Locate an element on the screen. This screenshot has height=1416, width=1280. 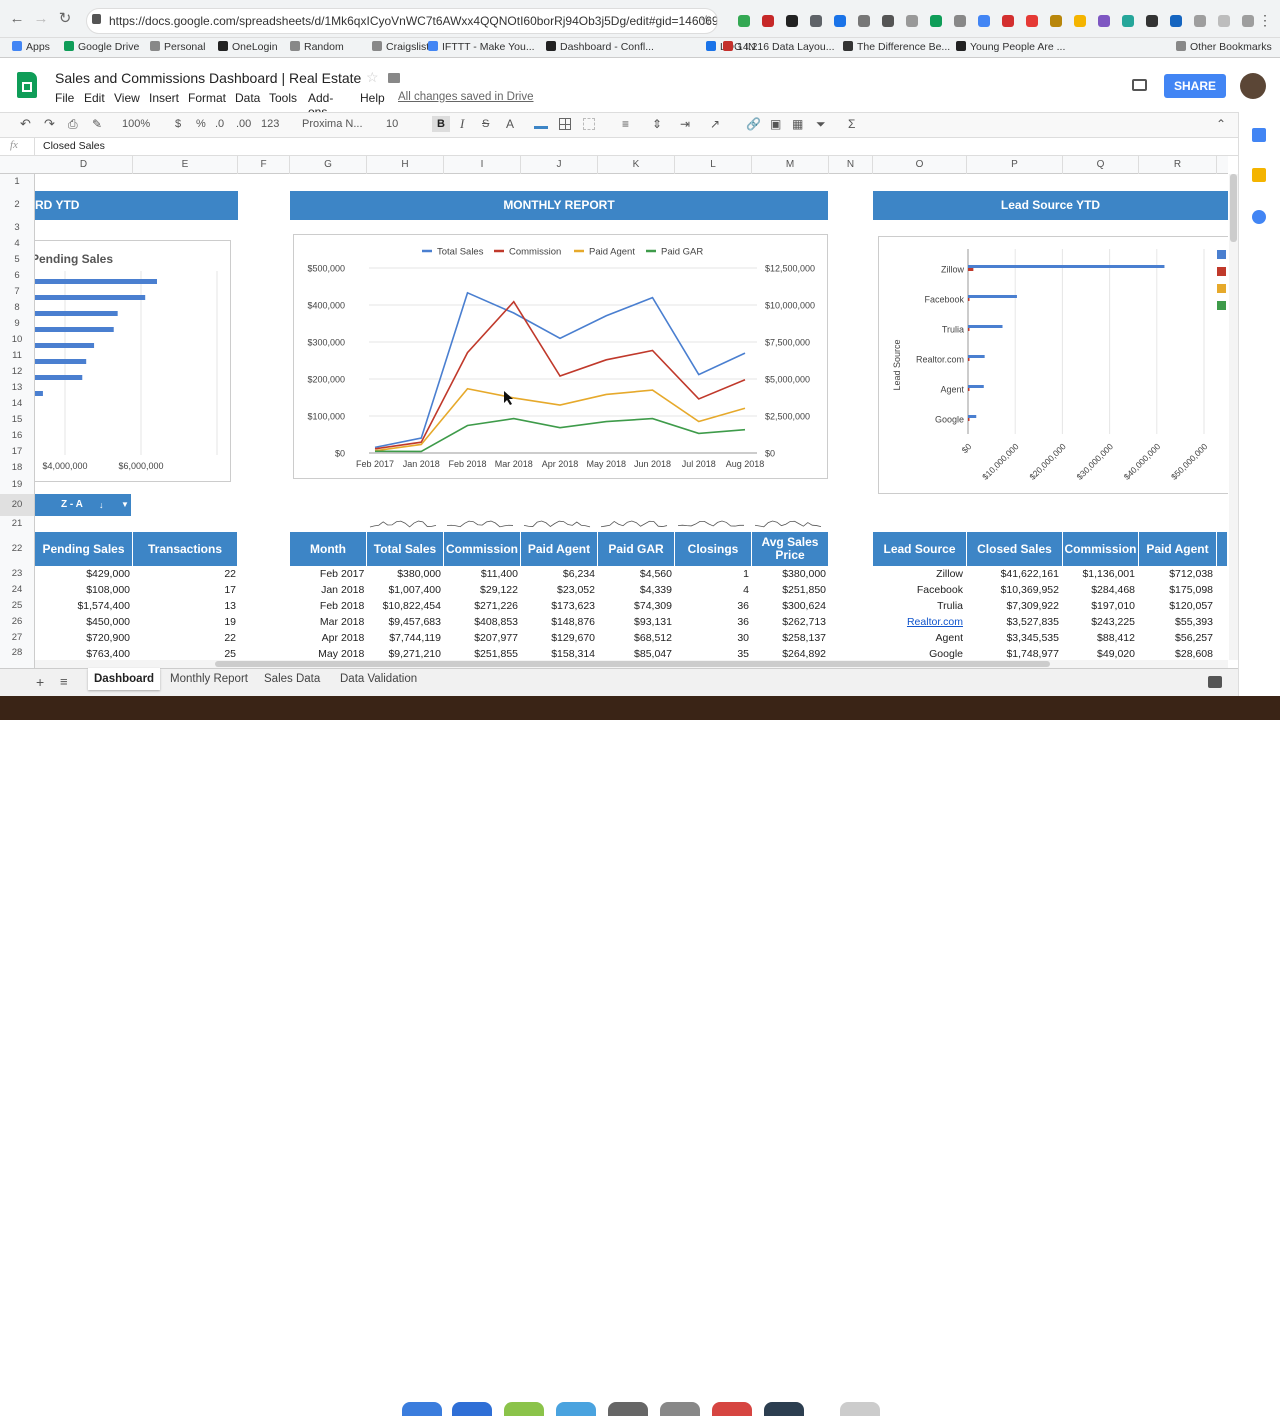
zoom-select: 100% is located at coordinates (136, 124).